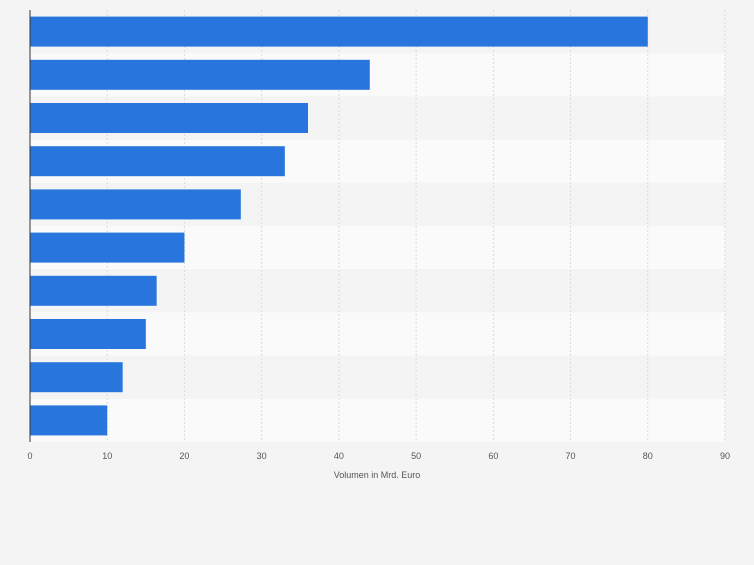 This screenshot has width=754, height=565. I want to click on x-tick-label: 60, so click(493, 456).